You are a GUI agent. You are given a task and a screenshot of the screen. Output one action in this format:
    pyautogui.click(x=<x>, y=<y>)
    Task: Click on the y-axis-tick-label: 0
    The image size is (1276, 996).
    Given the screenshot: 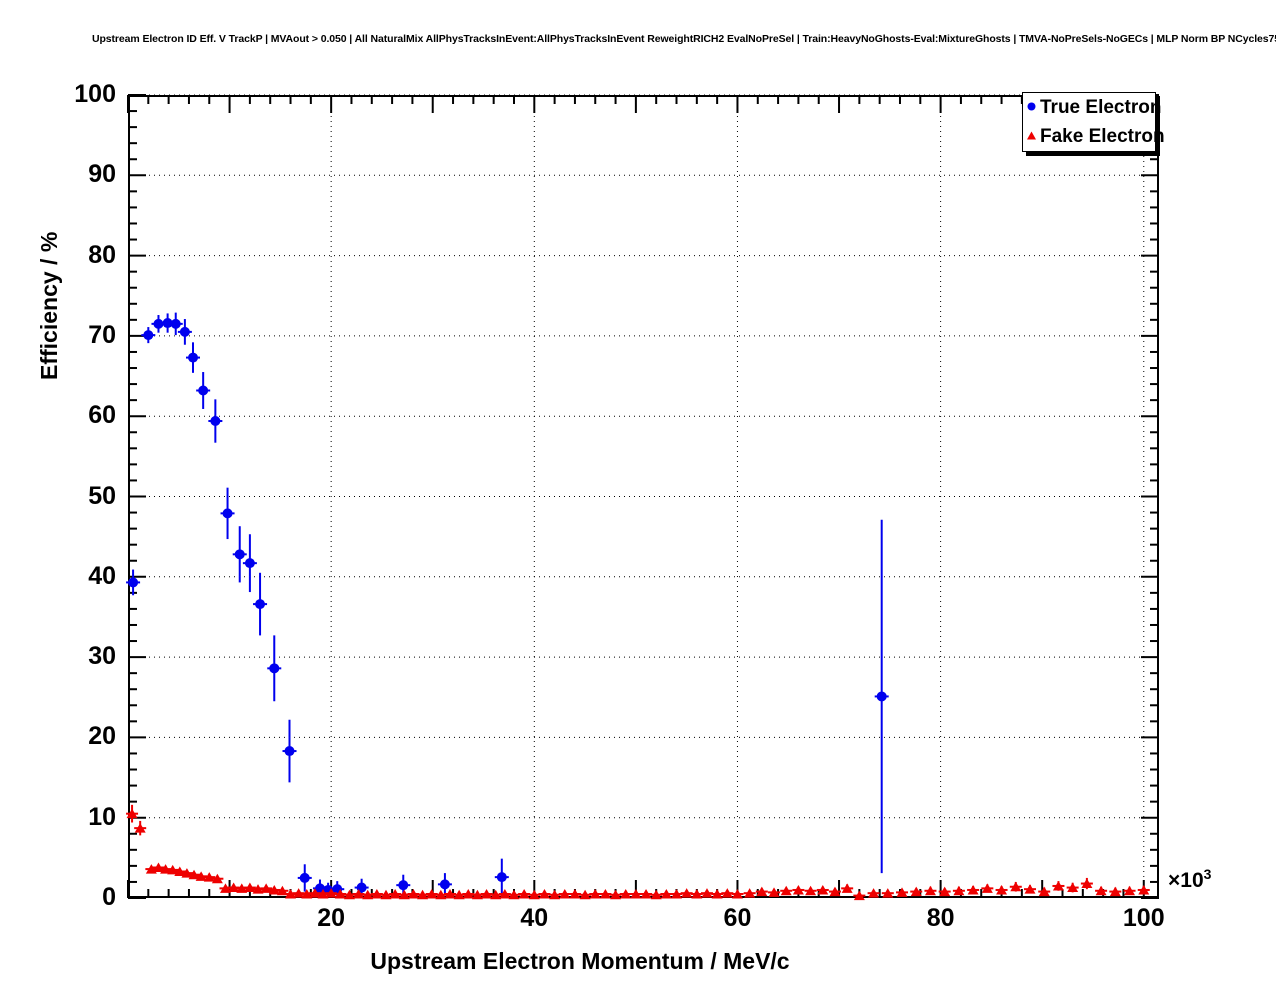 What is the action you would take?
    pyautogui.click(x=109, y=897)
    